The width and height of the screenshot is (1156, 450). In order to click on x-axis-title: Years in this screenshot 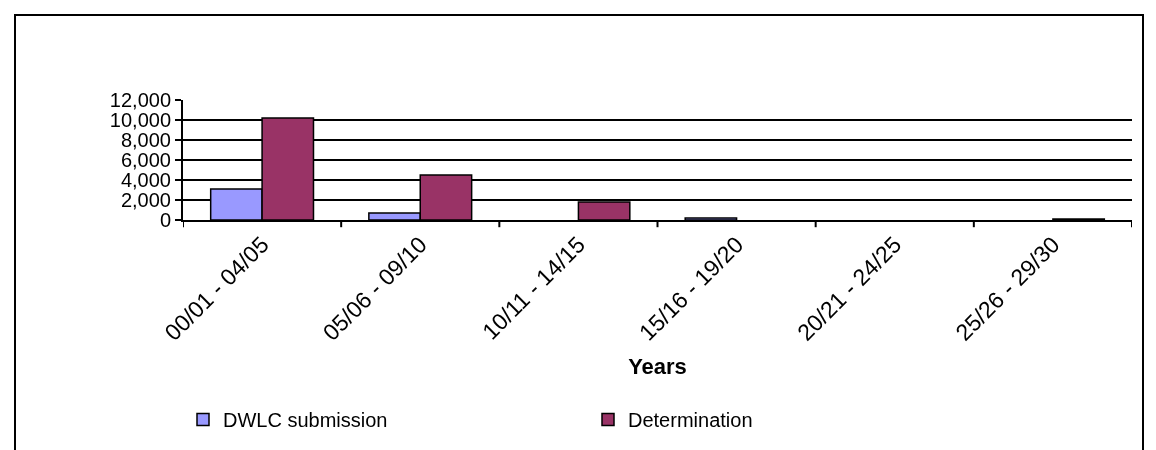, I will do `click(657, 367)`.